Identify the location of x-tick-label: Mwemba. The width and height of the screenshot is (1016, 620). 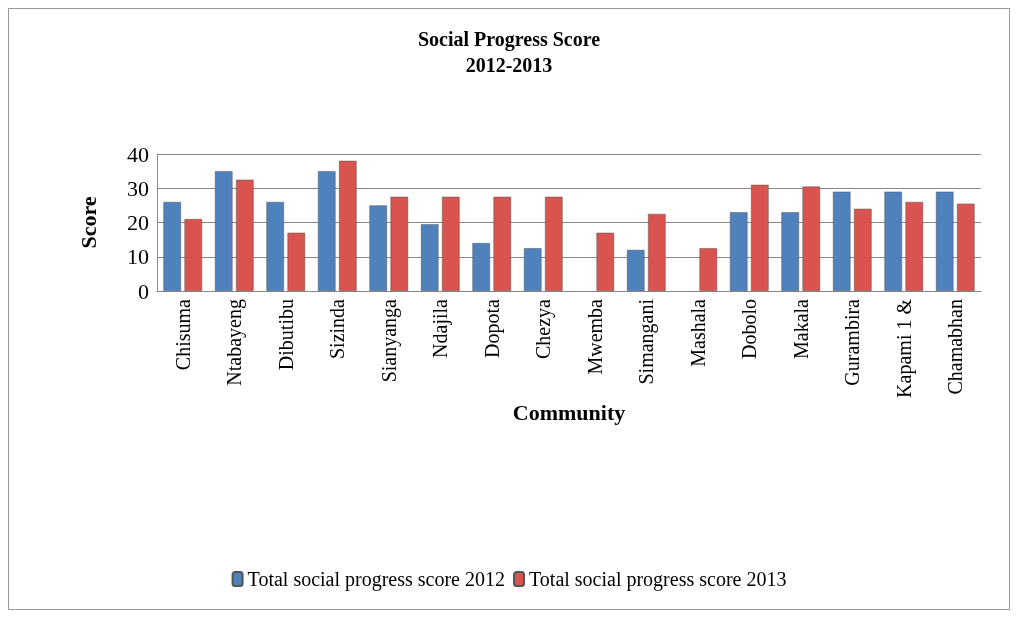
(594, 336).